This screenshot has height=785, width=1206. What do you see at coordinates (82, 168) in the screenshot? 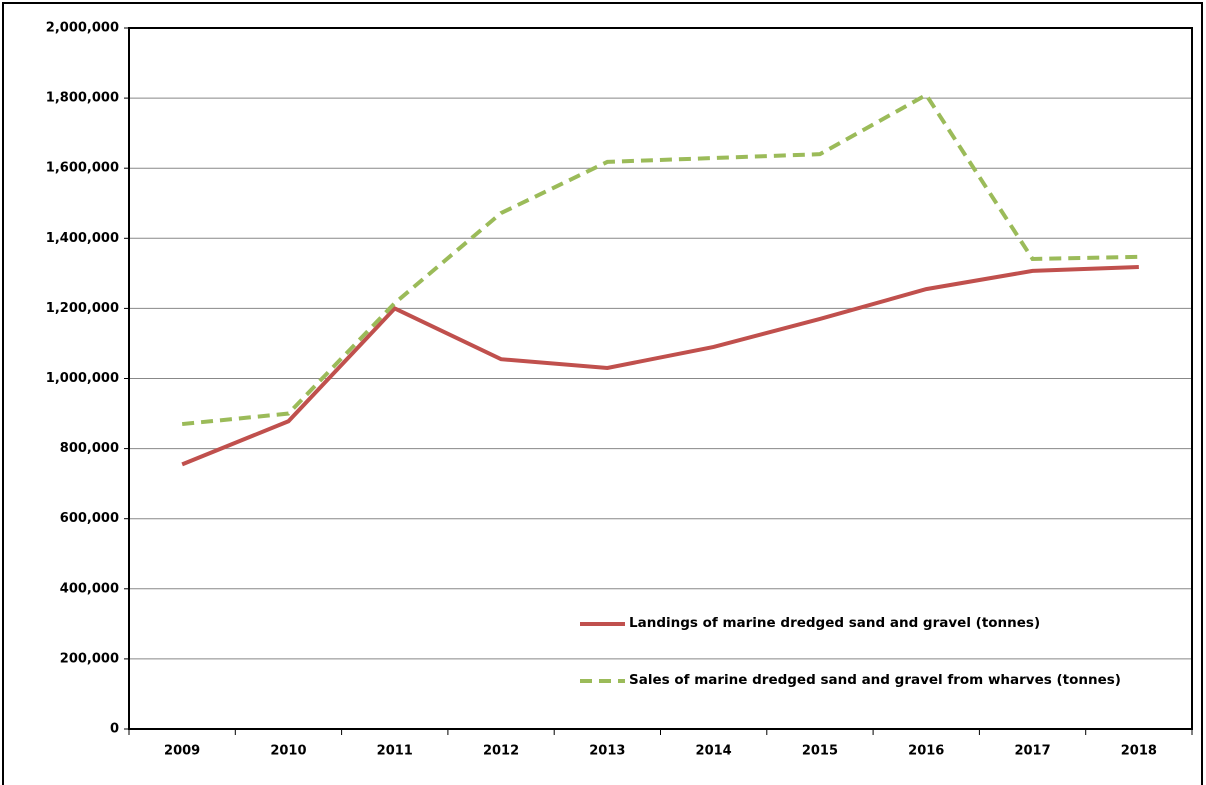
I see `y-tick-label: 1,600,000` at bounding box center [82, 168].